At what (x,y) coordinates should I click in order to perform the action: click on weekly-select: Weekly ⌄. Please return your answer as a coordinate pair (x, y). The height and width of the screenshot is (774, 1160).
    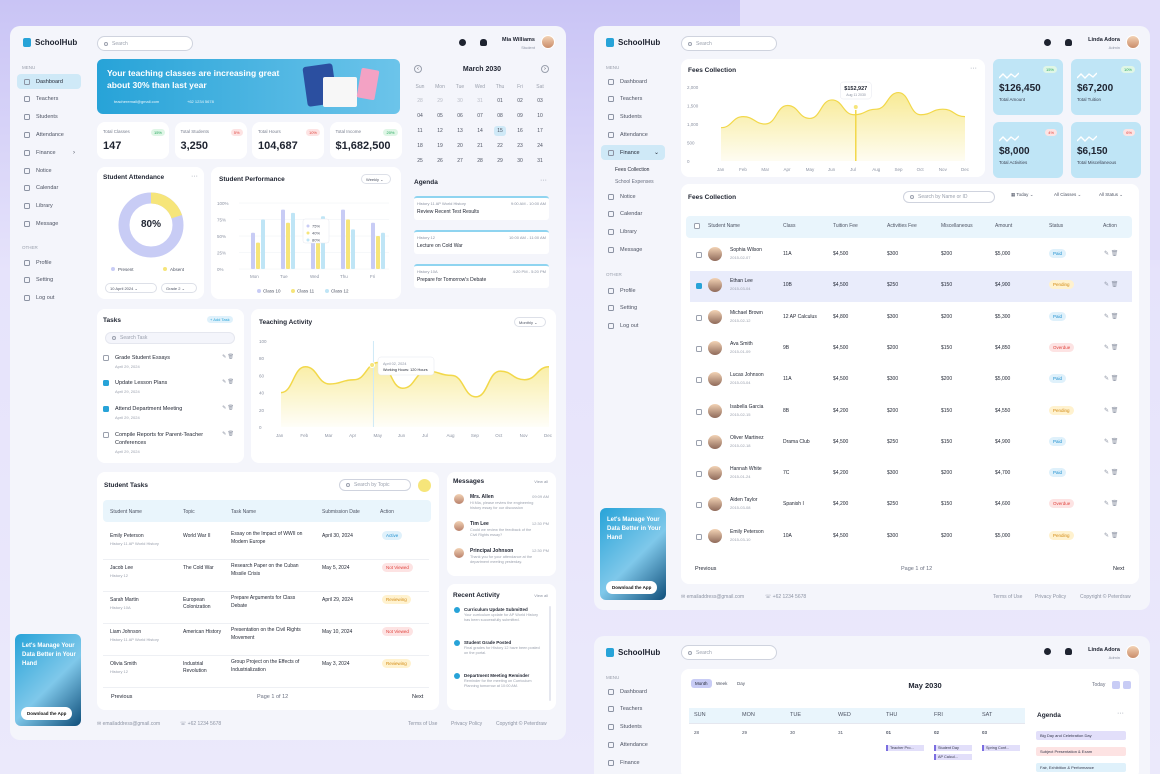
    Looking at the image, I should click on (376, 179).